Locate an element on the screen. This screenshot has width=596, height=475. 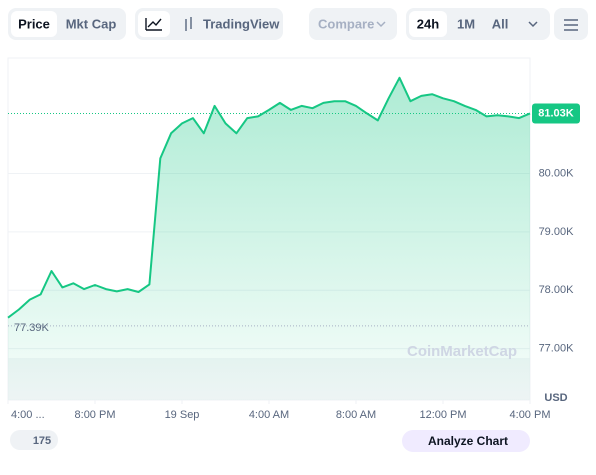
y-tick-label: 79.00K is located at coordinates (557, 232).